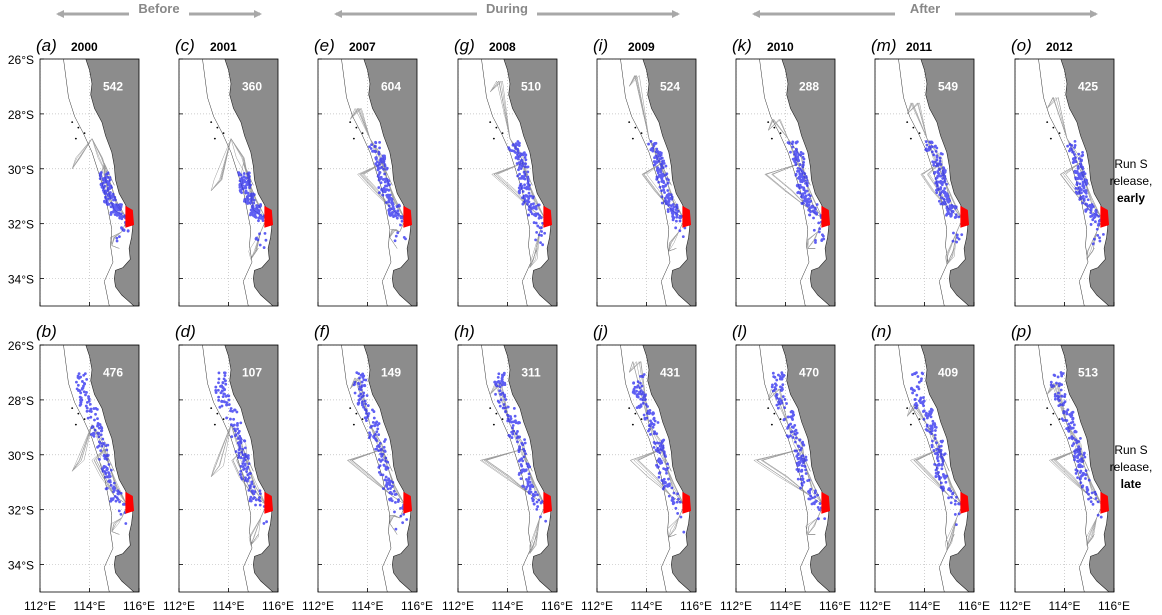 Image resolution: width=1162 pixels, height=615 pixels. What do you see at coordinates (557, 606) in the screenshot?
I see `lon-tick-label: 116°E` at bounding box center [557, 606].